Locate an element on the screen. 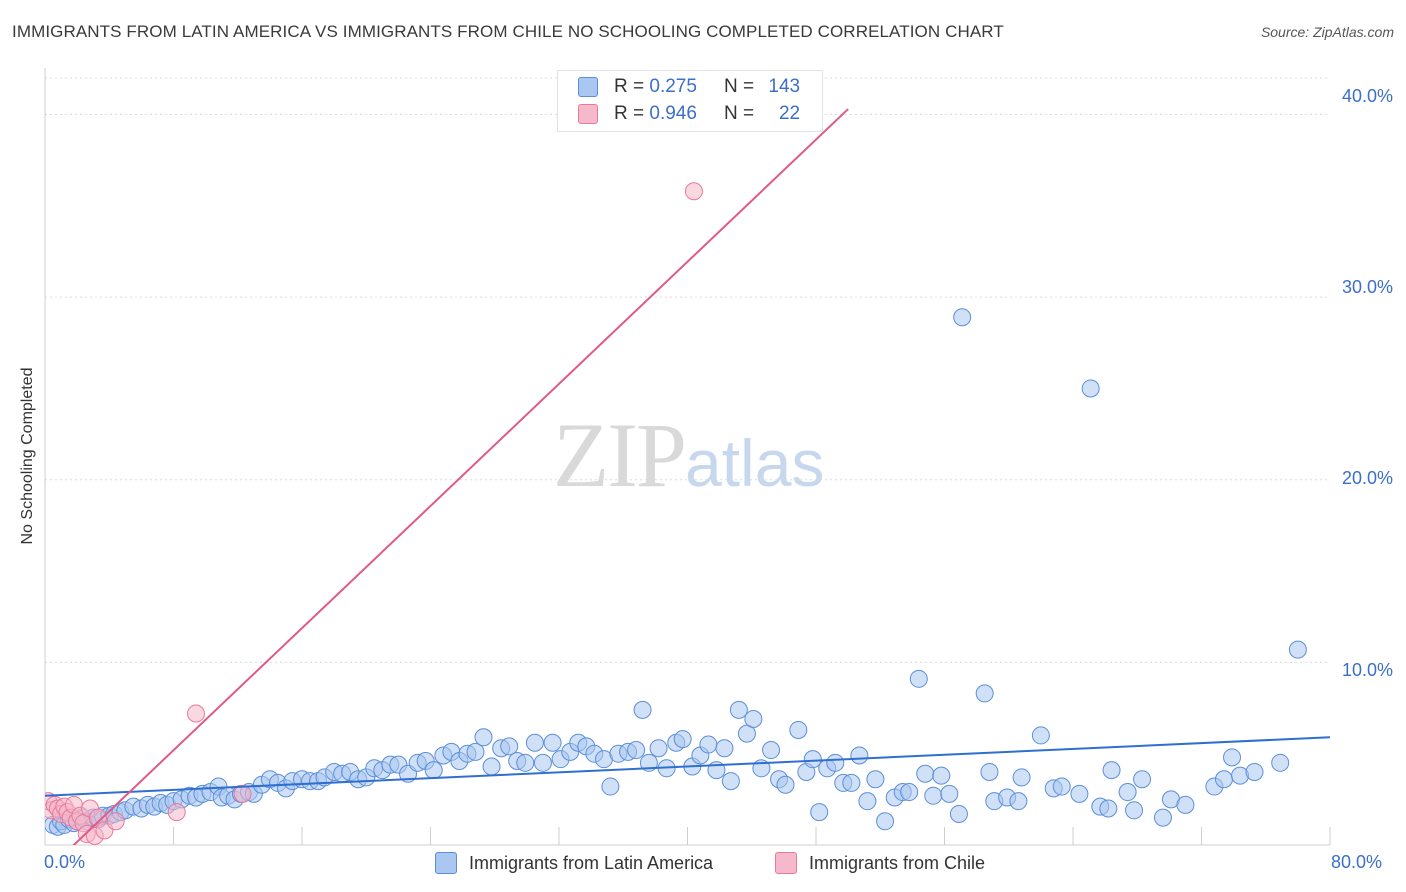  legend-r-value: 0.946 is located at coordinates (673, 113).